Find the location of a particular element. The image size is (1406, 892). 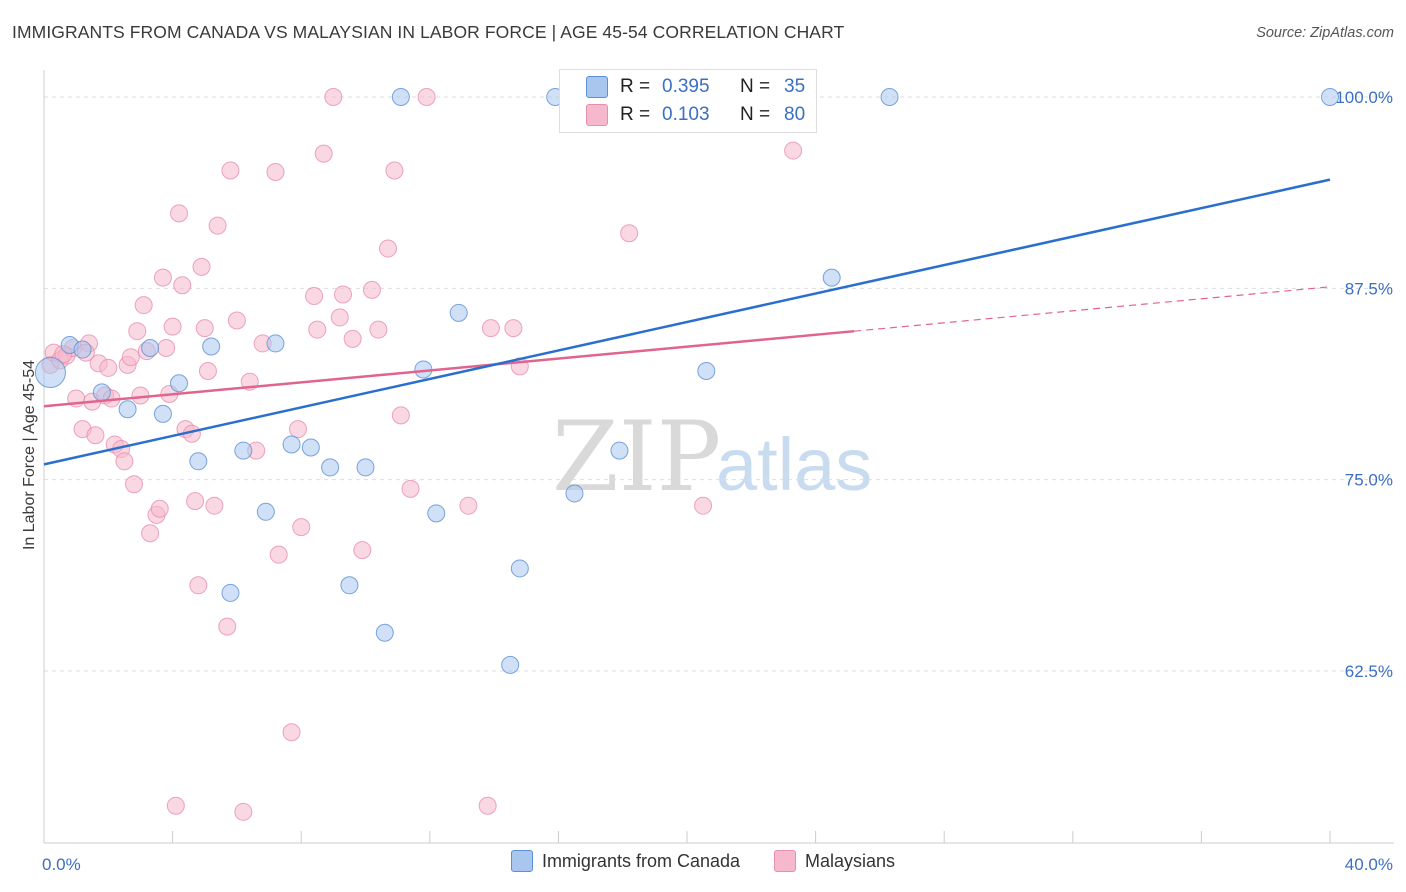

stats-row-canada: R = 0.395 N = 35 is located at coordinates (682, 87).